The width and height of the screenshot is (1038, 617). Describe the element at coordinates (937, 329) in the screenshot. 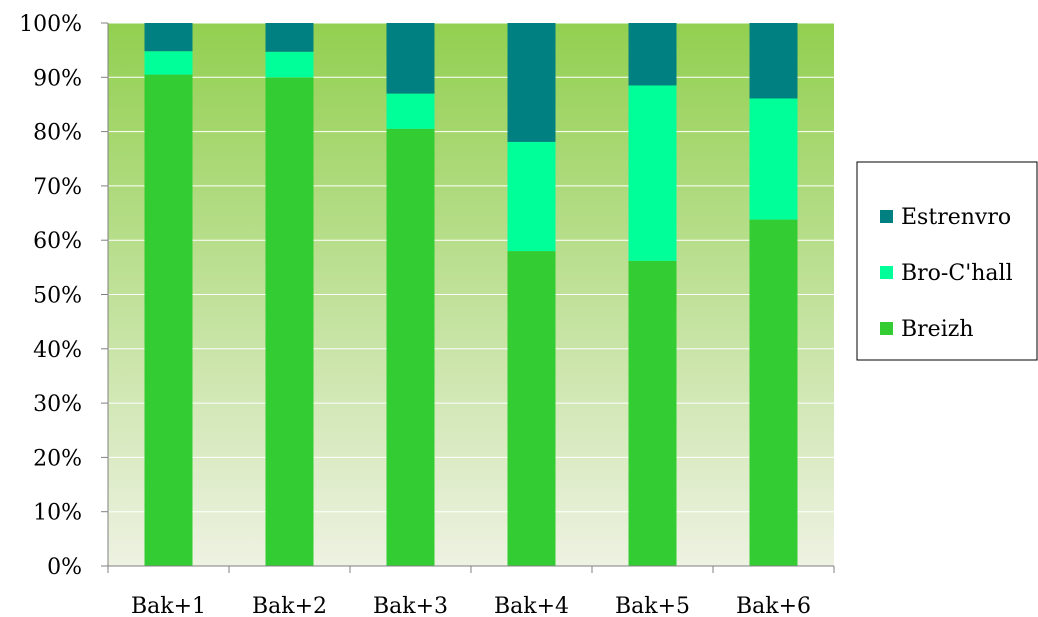

I see `legend-label: Breizh` at that location.